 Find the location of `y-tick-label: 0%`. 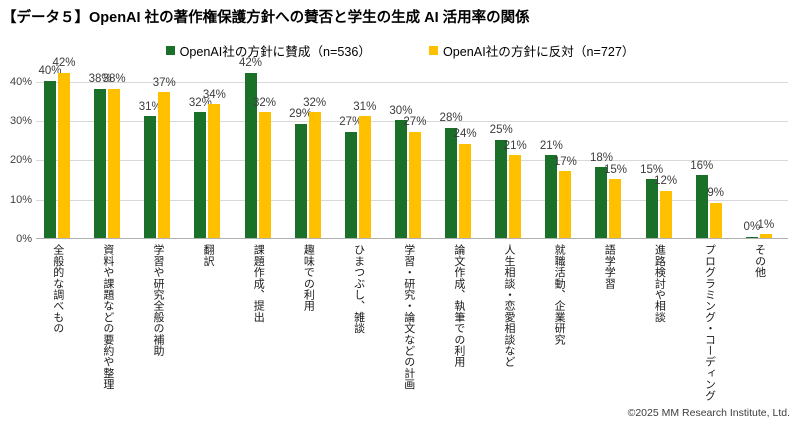

y-tick-label: 0% is located at coordinates (24, 239).